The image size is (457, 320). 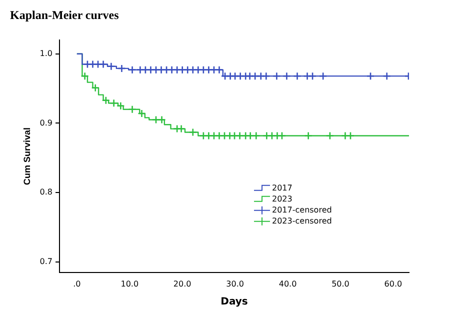 What do you see at coordinates (302, 221) in the screenshot?
I see `legend-label: 2023-censored` at bounding box center [302, 221].